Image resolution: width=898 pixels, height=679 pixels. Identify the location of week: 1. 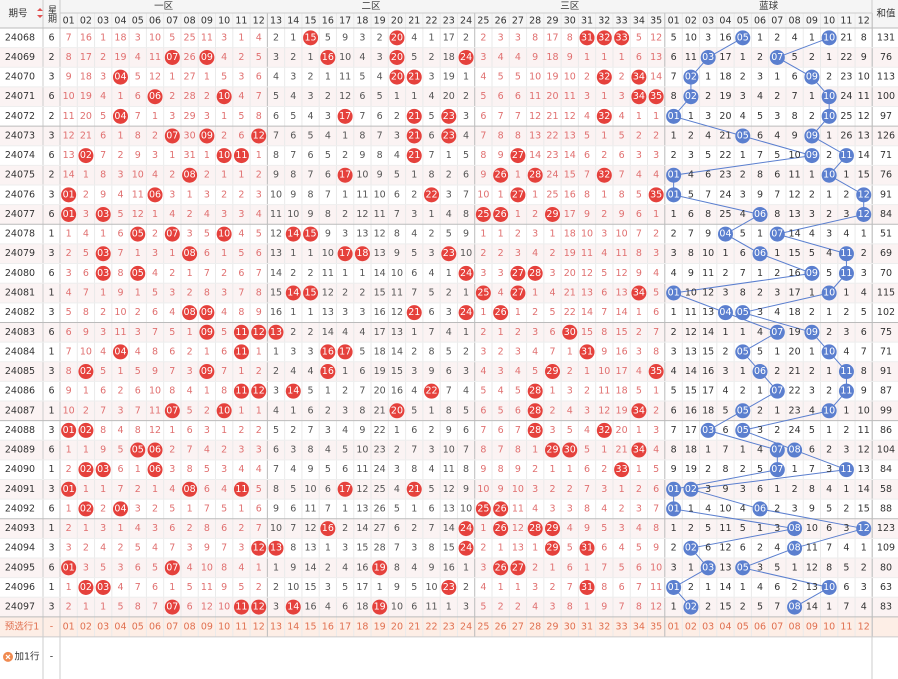
(51, 528).